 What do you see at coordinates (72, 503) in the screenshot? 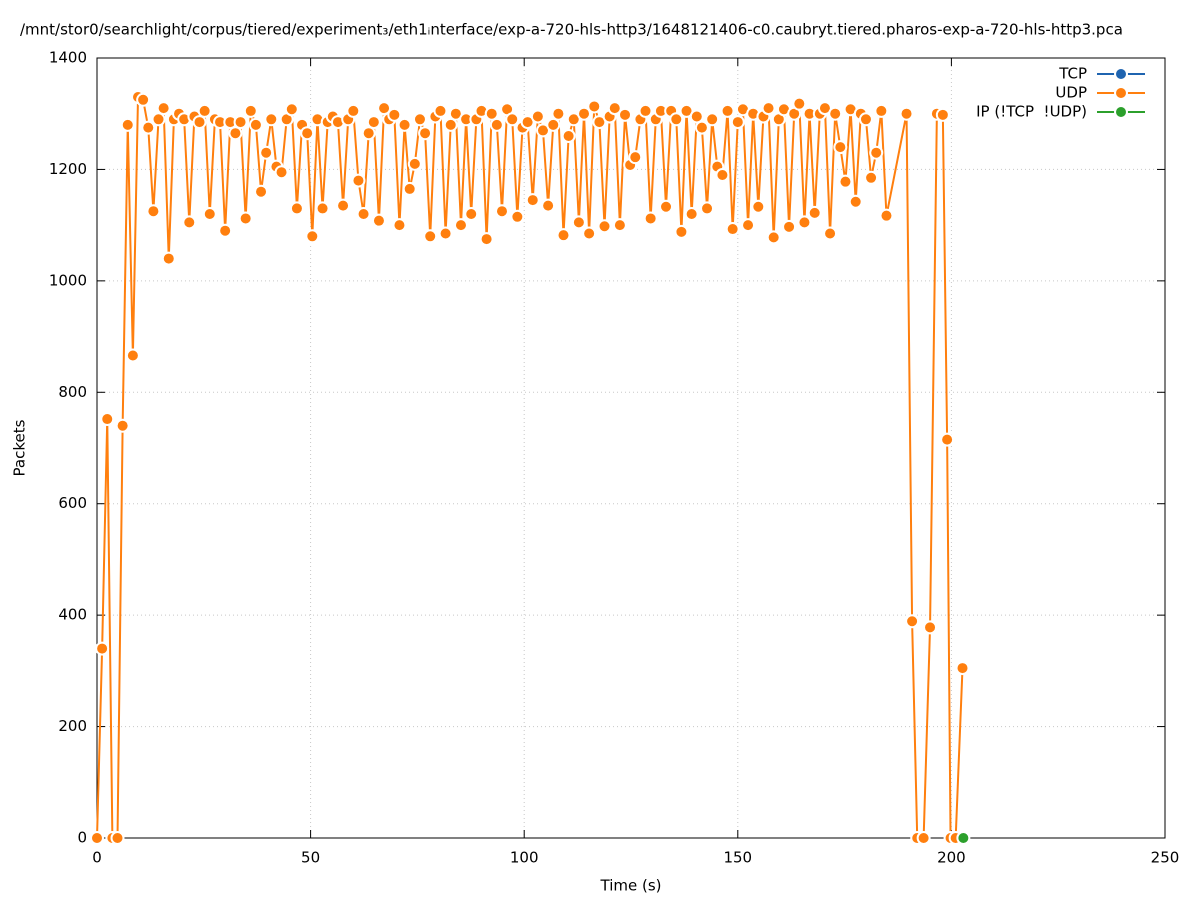
I see `y-tick-label: 600` at bounding box center [72, 503].